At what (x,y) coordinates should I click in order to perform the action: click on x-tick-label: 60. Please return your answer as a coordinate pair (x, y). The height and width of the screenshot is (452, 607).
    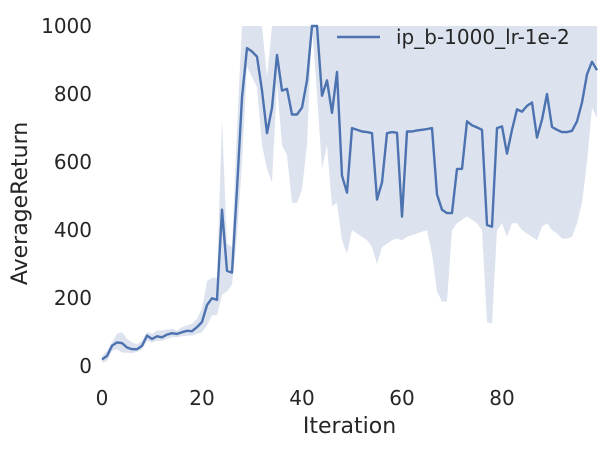
    Looking at the image, I should click on (401, 398).